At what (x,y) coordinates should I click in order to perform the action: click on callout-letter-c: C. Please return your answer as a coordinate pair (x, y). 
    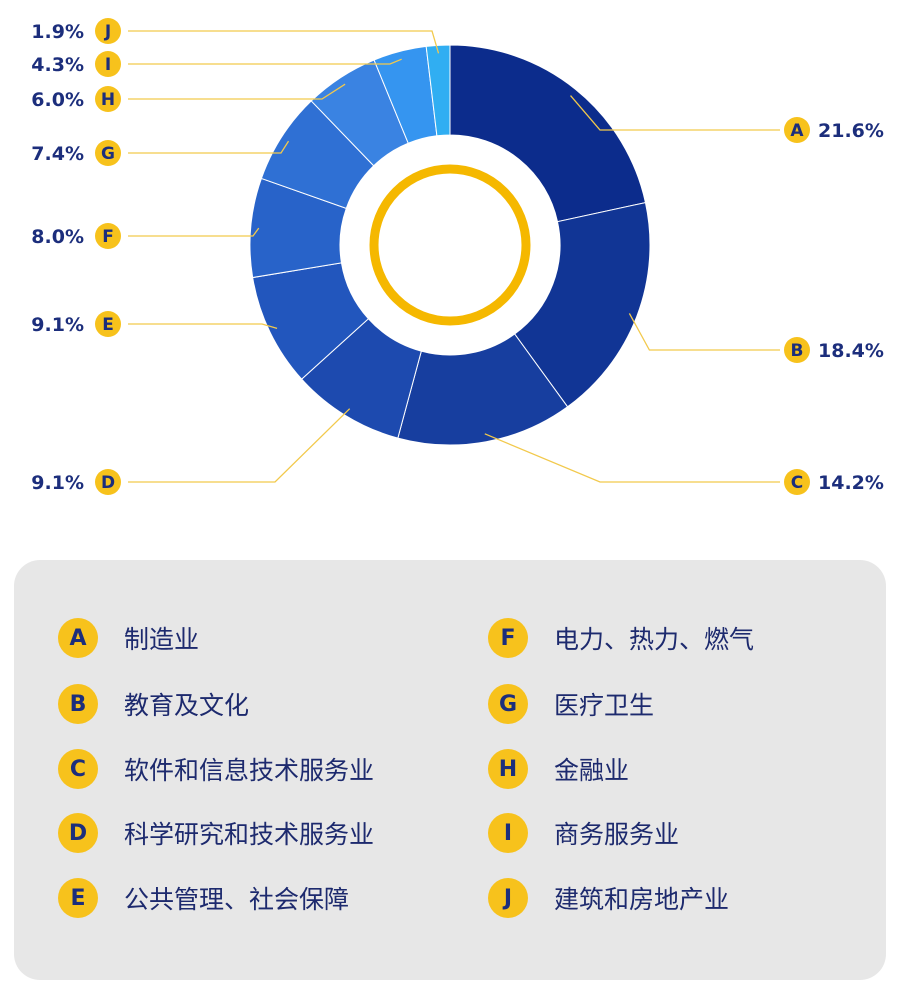
    Looking at the image, I should click on (797, 483).